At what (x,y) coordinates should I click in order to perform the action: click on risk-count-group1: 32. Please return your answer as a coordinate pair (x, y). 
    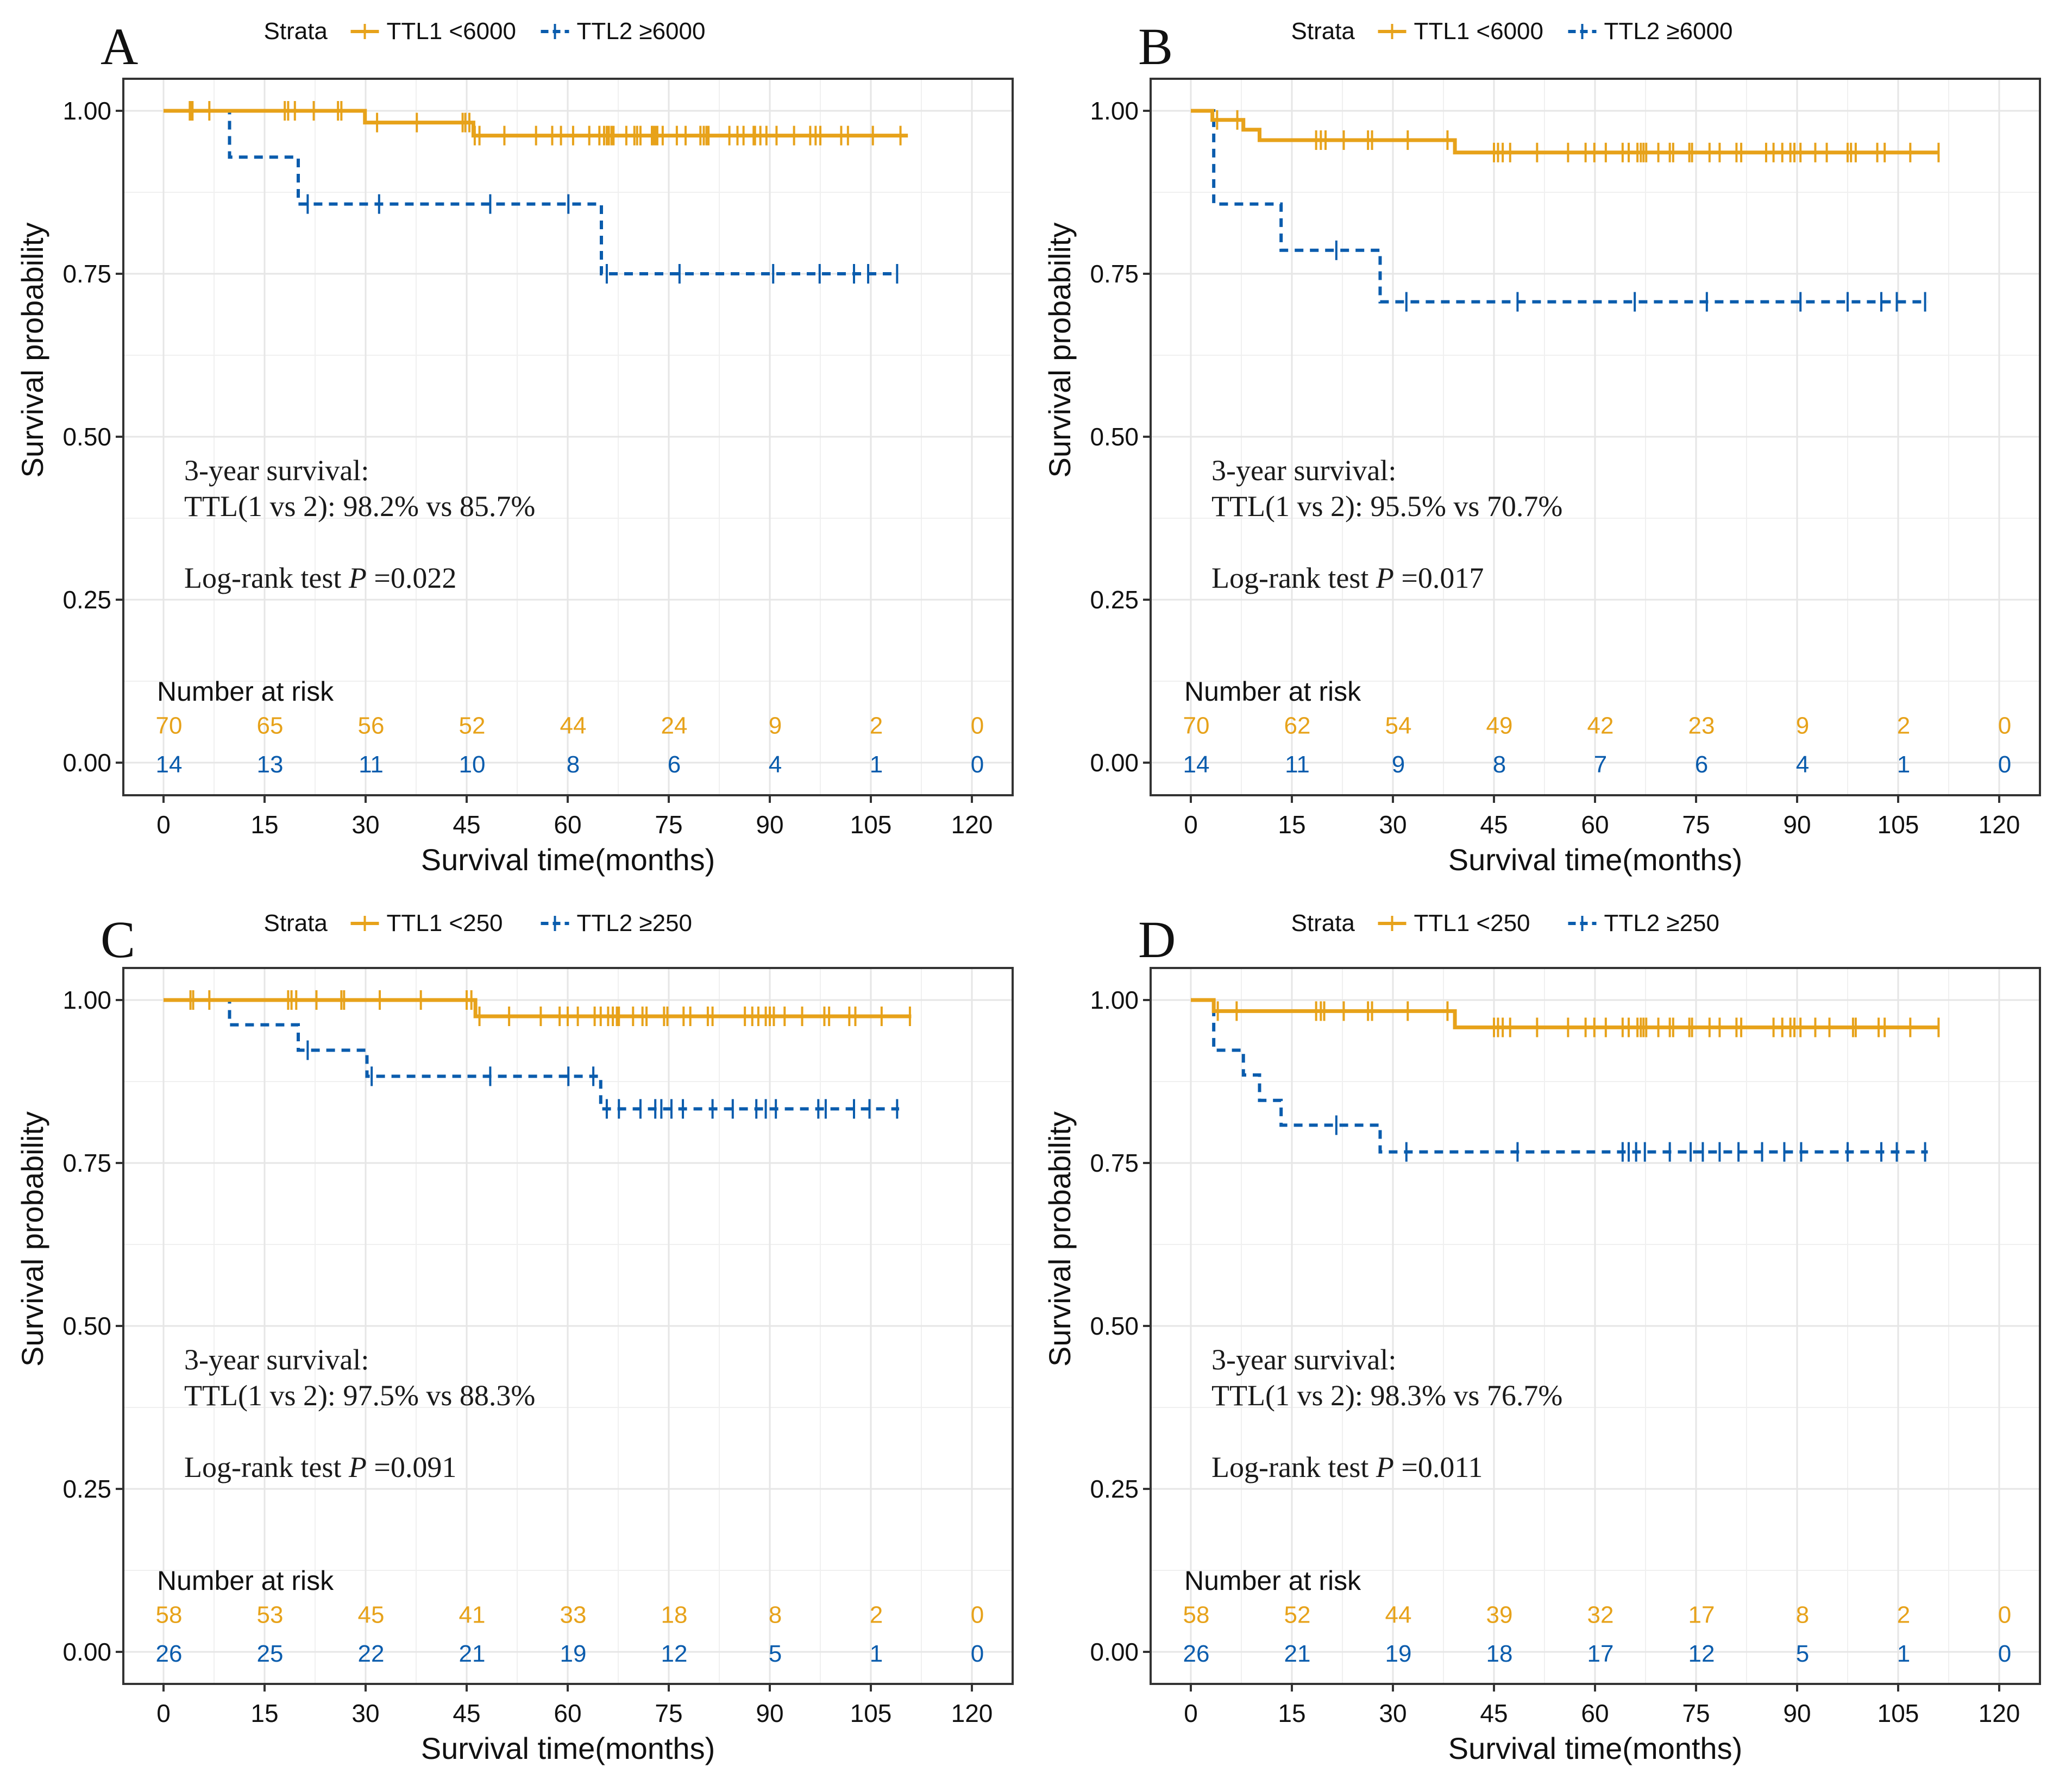
    Looking at the image, I should click on (1600, 1614).